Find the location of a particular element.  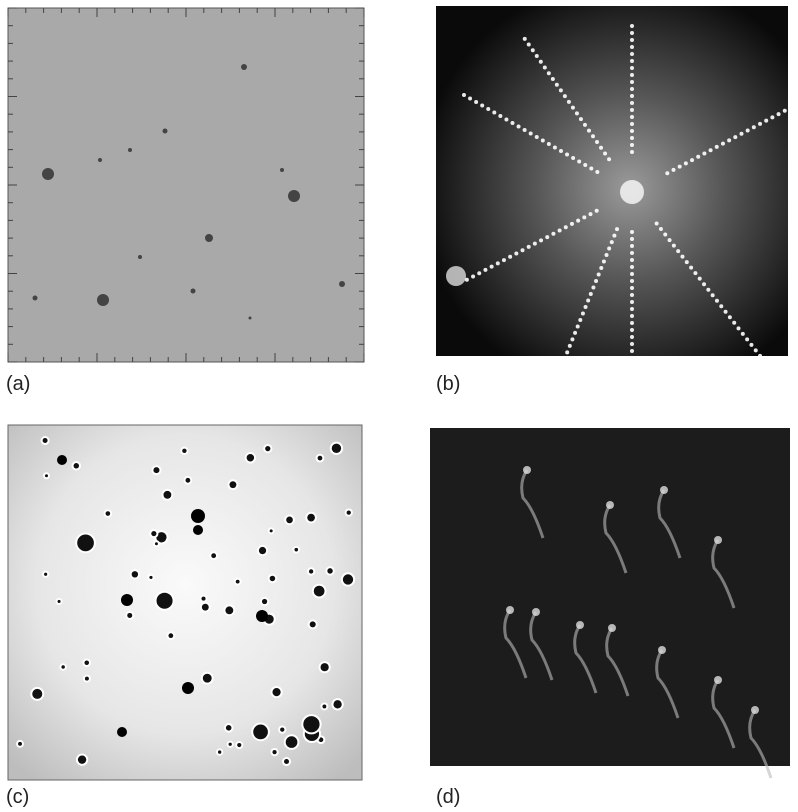

panel-label: (b) is located at coordinates (448, 384).